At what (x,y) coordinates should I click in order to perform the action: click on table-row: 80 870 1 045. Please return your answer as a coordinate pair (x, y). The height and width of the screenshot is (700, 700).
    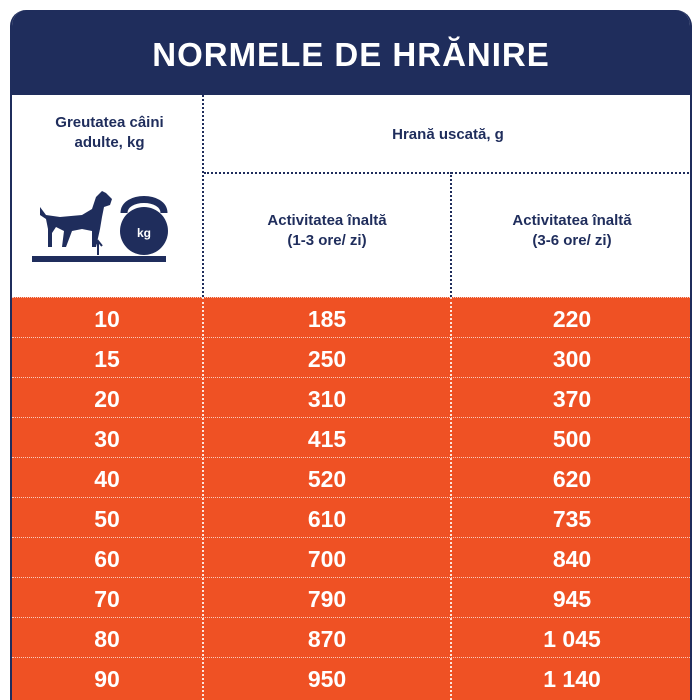
    Looking at the image, I should click on (351, 637).